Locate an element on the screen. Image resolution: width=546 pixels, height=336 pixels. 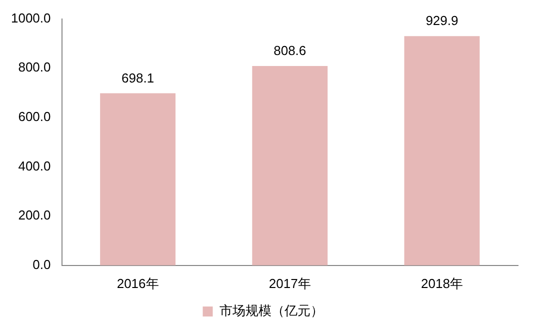
x-tick-label: 2018年 is located at coordinates (442, 283).